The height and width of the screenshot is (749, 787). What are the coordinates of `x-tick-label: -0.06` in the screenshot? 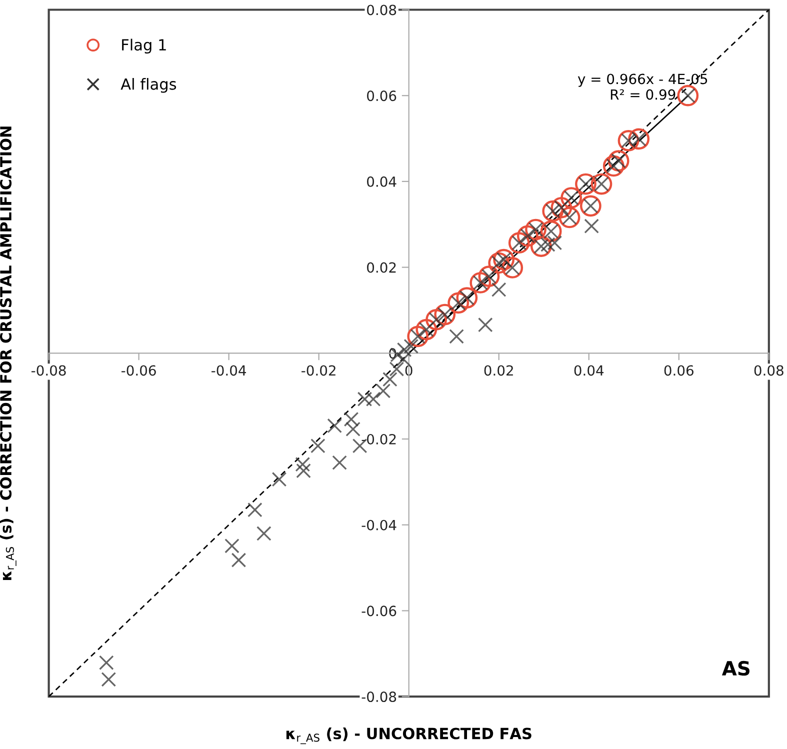 It's located at (139, 370).